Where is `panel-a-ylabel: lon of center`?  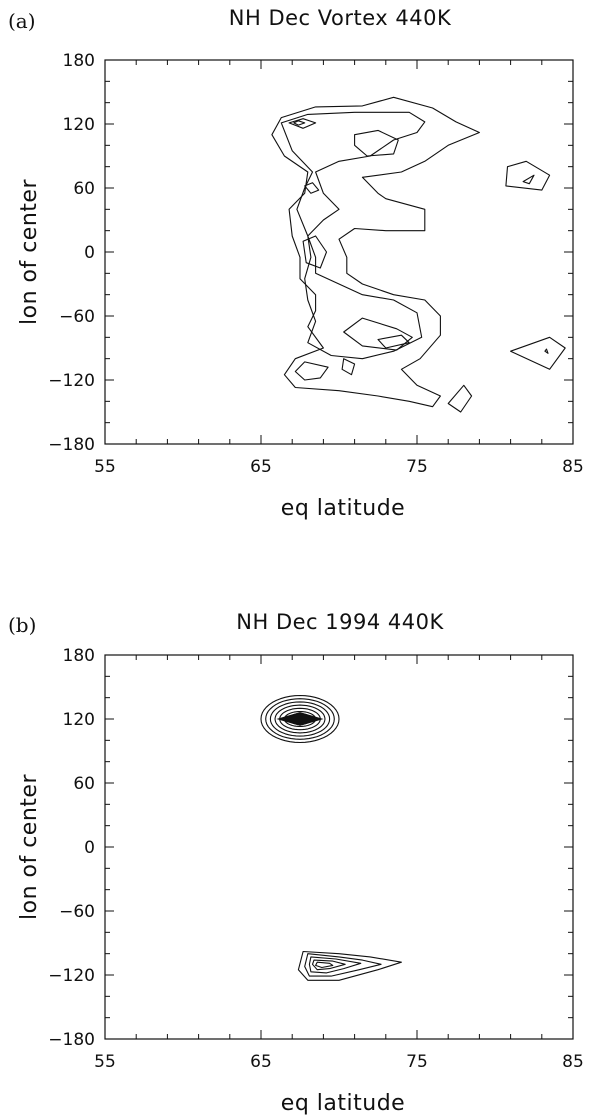
panel-a-ylabel: lon of center is located at coordinates (29, 252).